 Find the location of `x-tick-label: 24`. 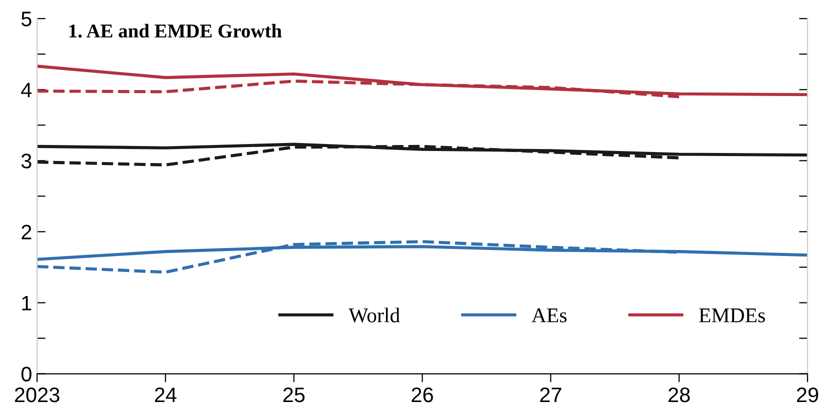

x-tick-label: 24 is located at coordinates (165, 395).